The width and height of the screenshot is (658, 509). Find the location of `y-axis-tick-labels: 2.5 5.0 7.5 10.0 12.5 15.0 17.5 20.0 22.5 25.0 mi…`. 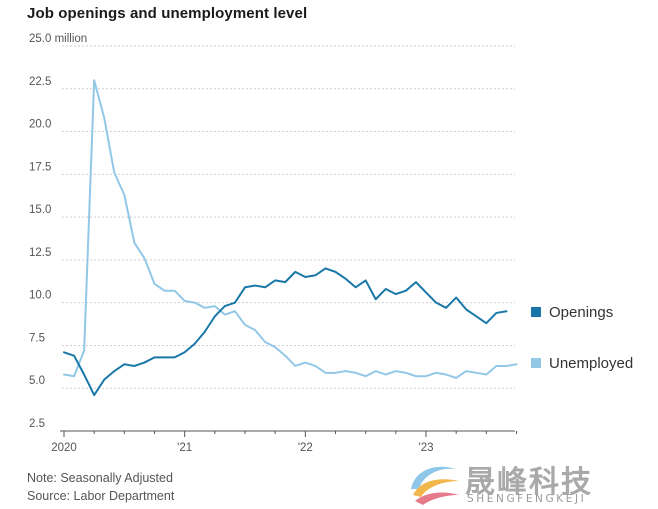

y-axis-tick-labels: 2.5 5.0 7.5 10.0 12.5 15.0 17.5 20.0 22.5 25.0 mi… is located at coordinates (58, 231).